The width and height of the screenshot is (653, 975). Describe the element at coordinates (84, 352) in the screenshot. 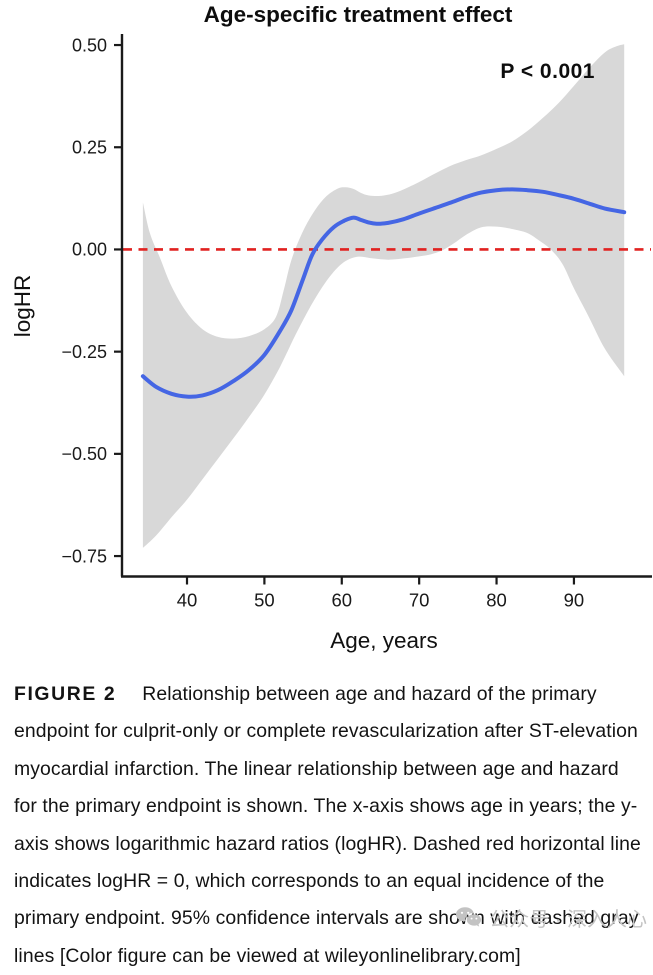

I see `y-tick-label: −0.25` at that location.